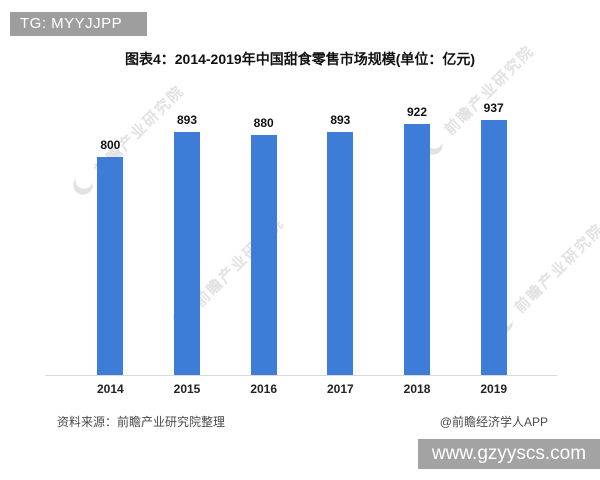  What do you see at coordinates (110, 145) in the screenshot?
I see `bar-value-label: 800` at bounding box center [110, 145].